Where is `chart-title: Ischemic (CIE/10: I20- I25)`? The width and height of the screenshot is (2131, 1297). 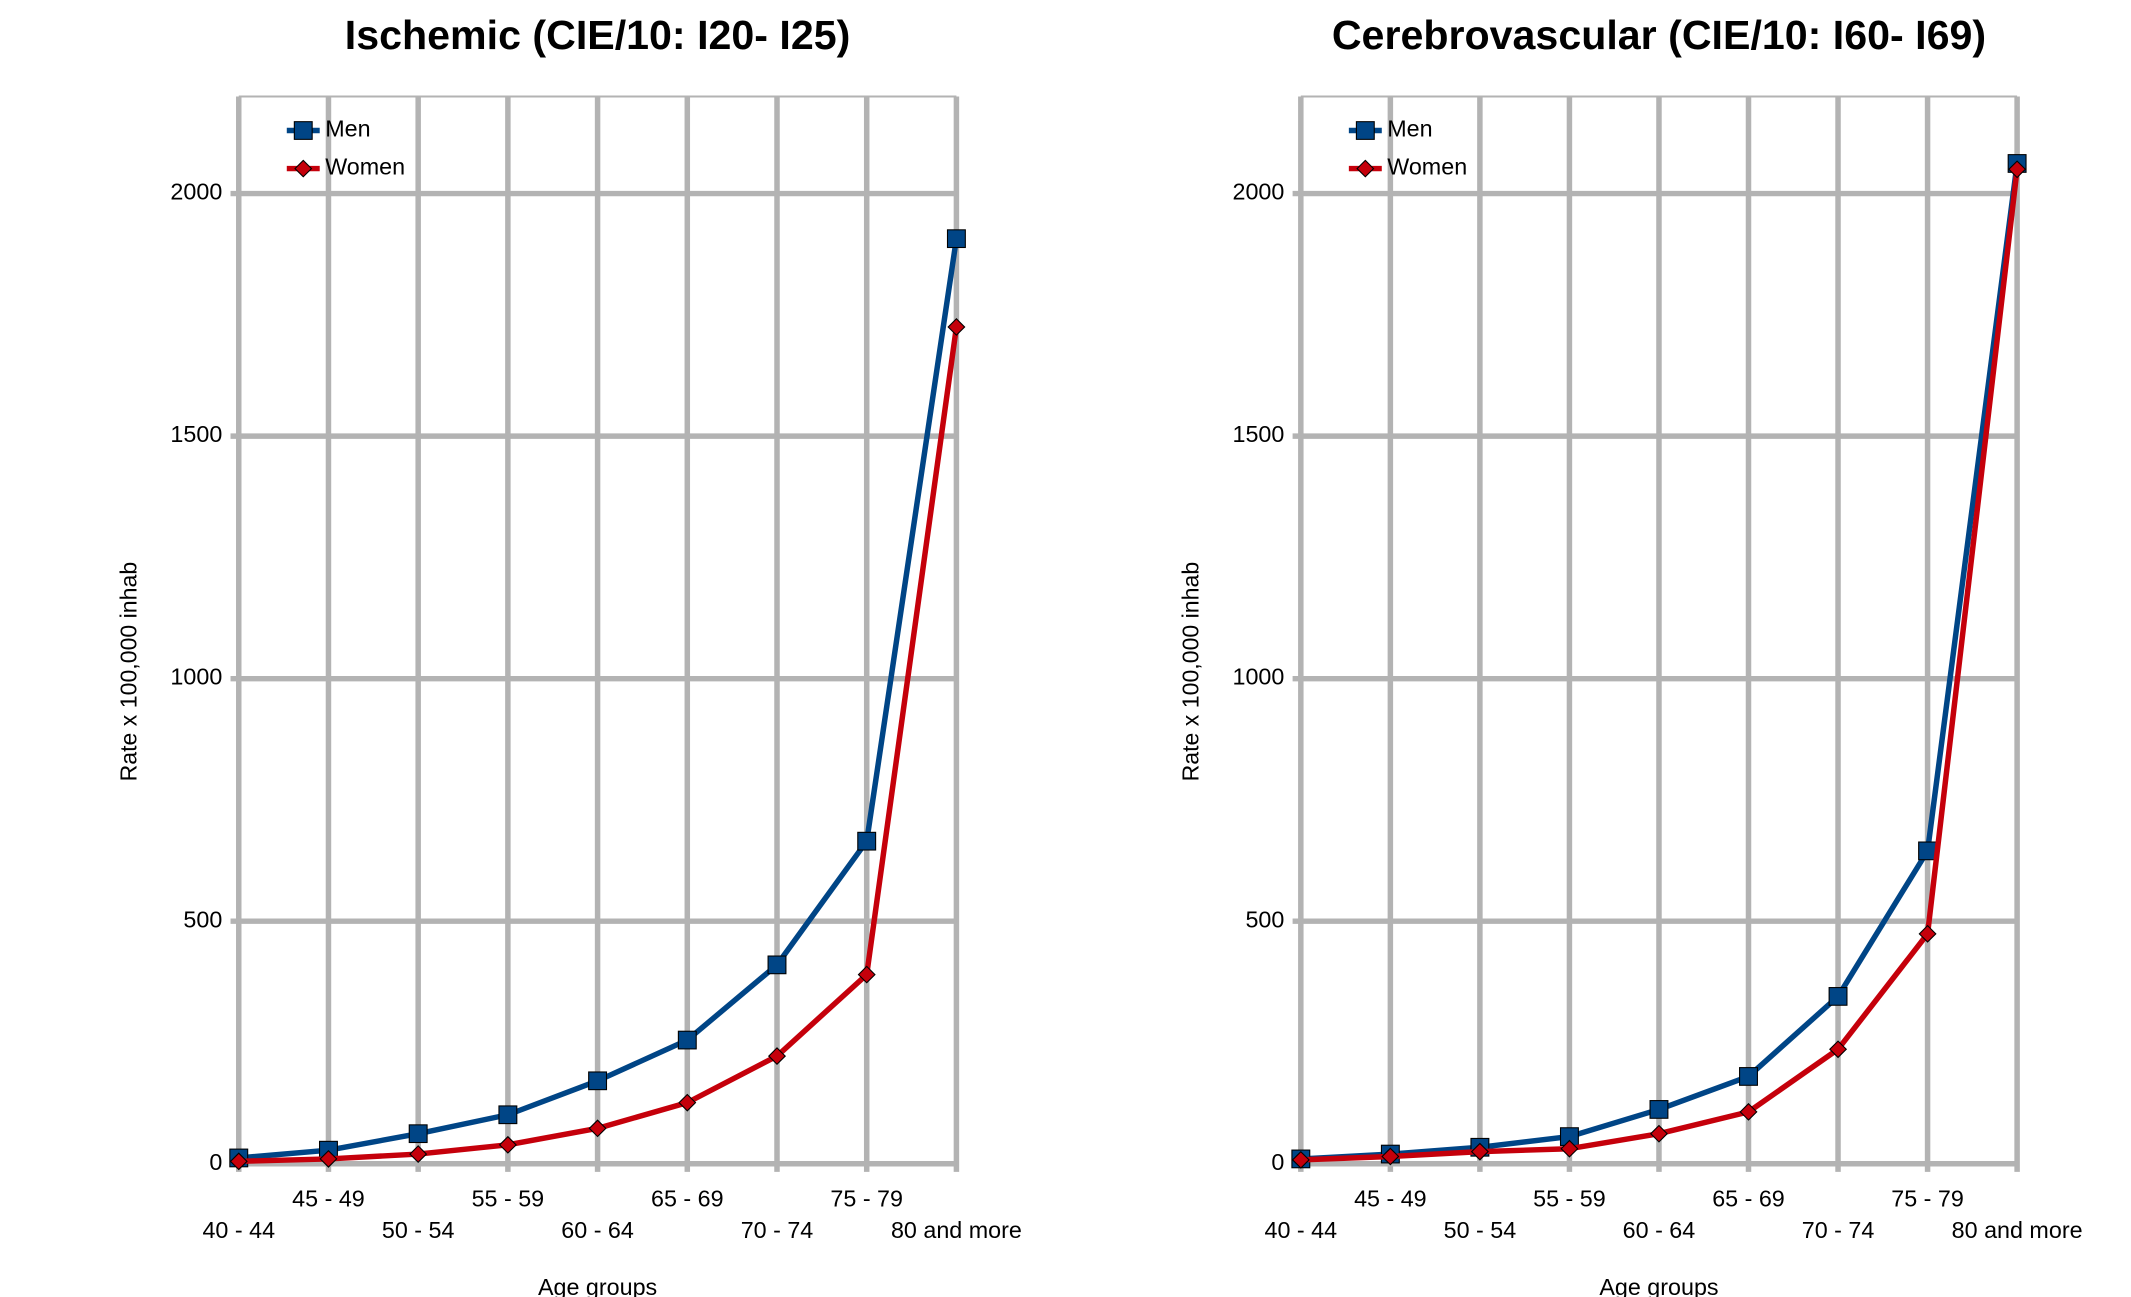 chart-title: Ischemic (CIE/10: I20- I25) is located at coordinates (598, 35).